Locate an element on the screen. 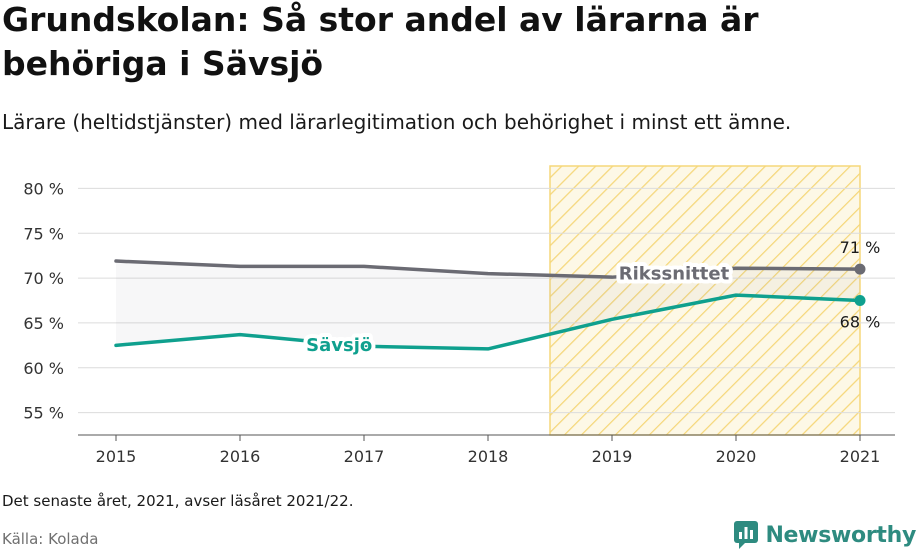  gap-band is located at coordinates (488, 305).